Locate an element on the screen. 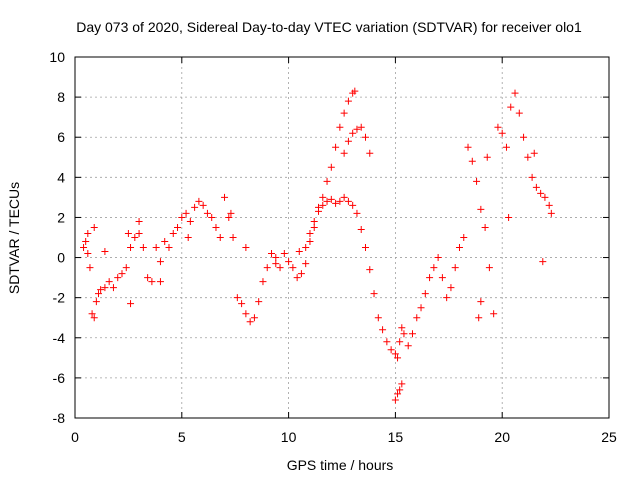 This screenshot has width=640, height=480. y-tick-label: 10 is located at coordinates (57, 57).